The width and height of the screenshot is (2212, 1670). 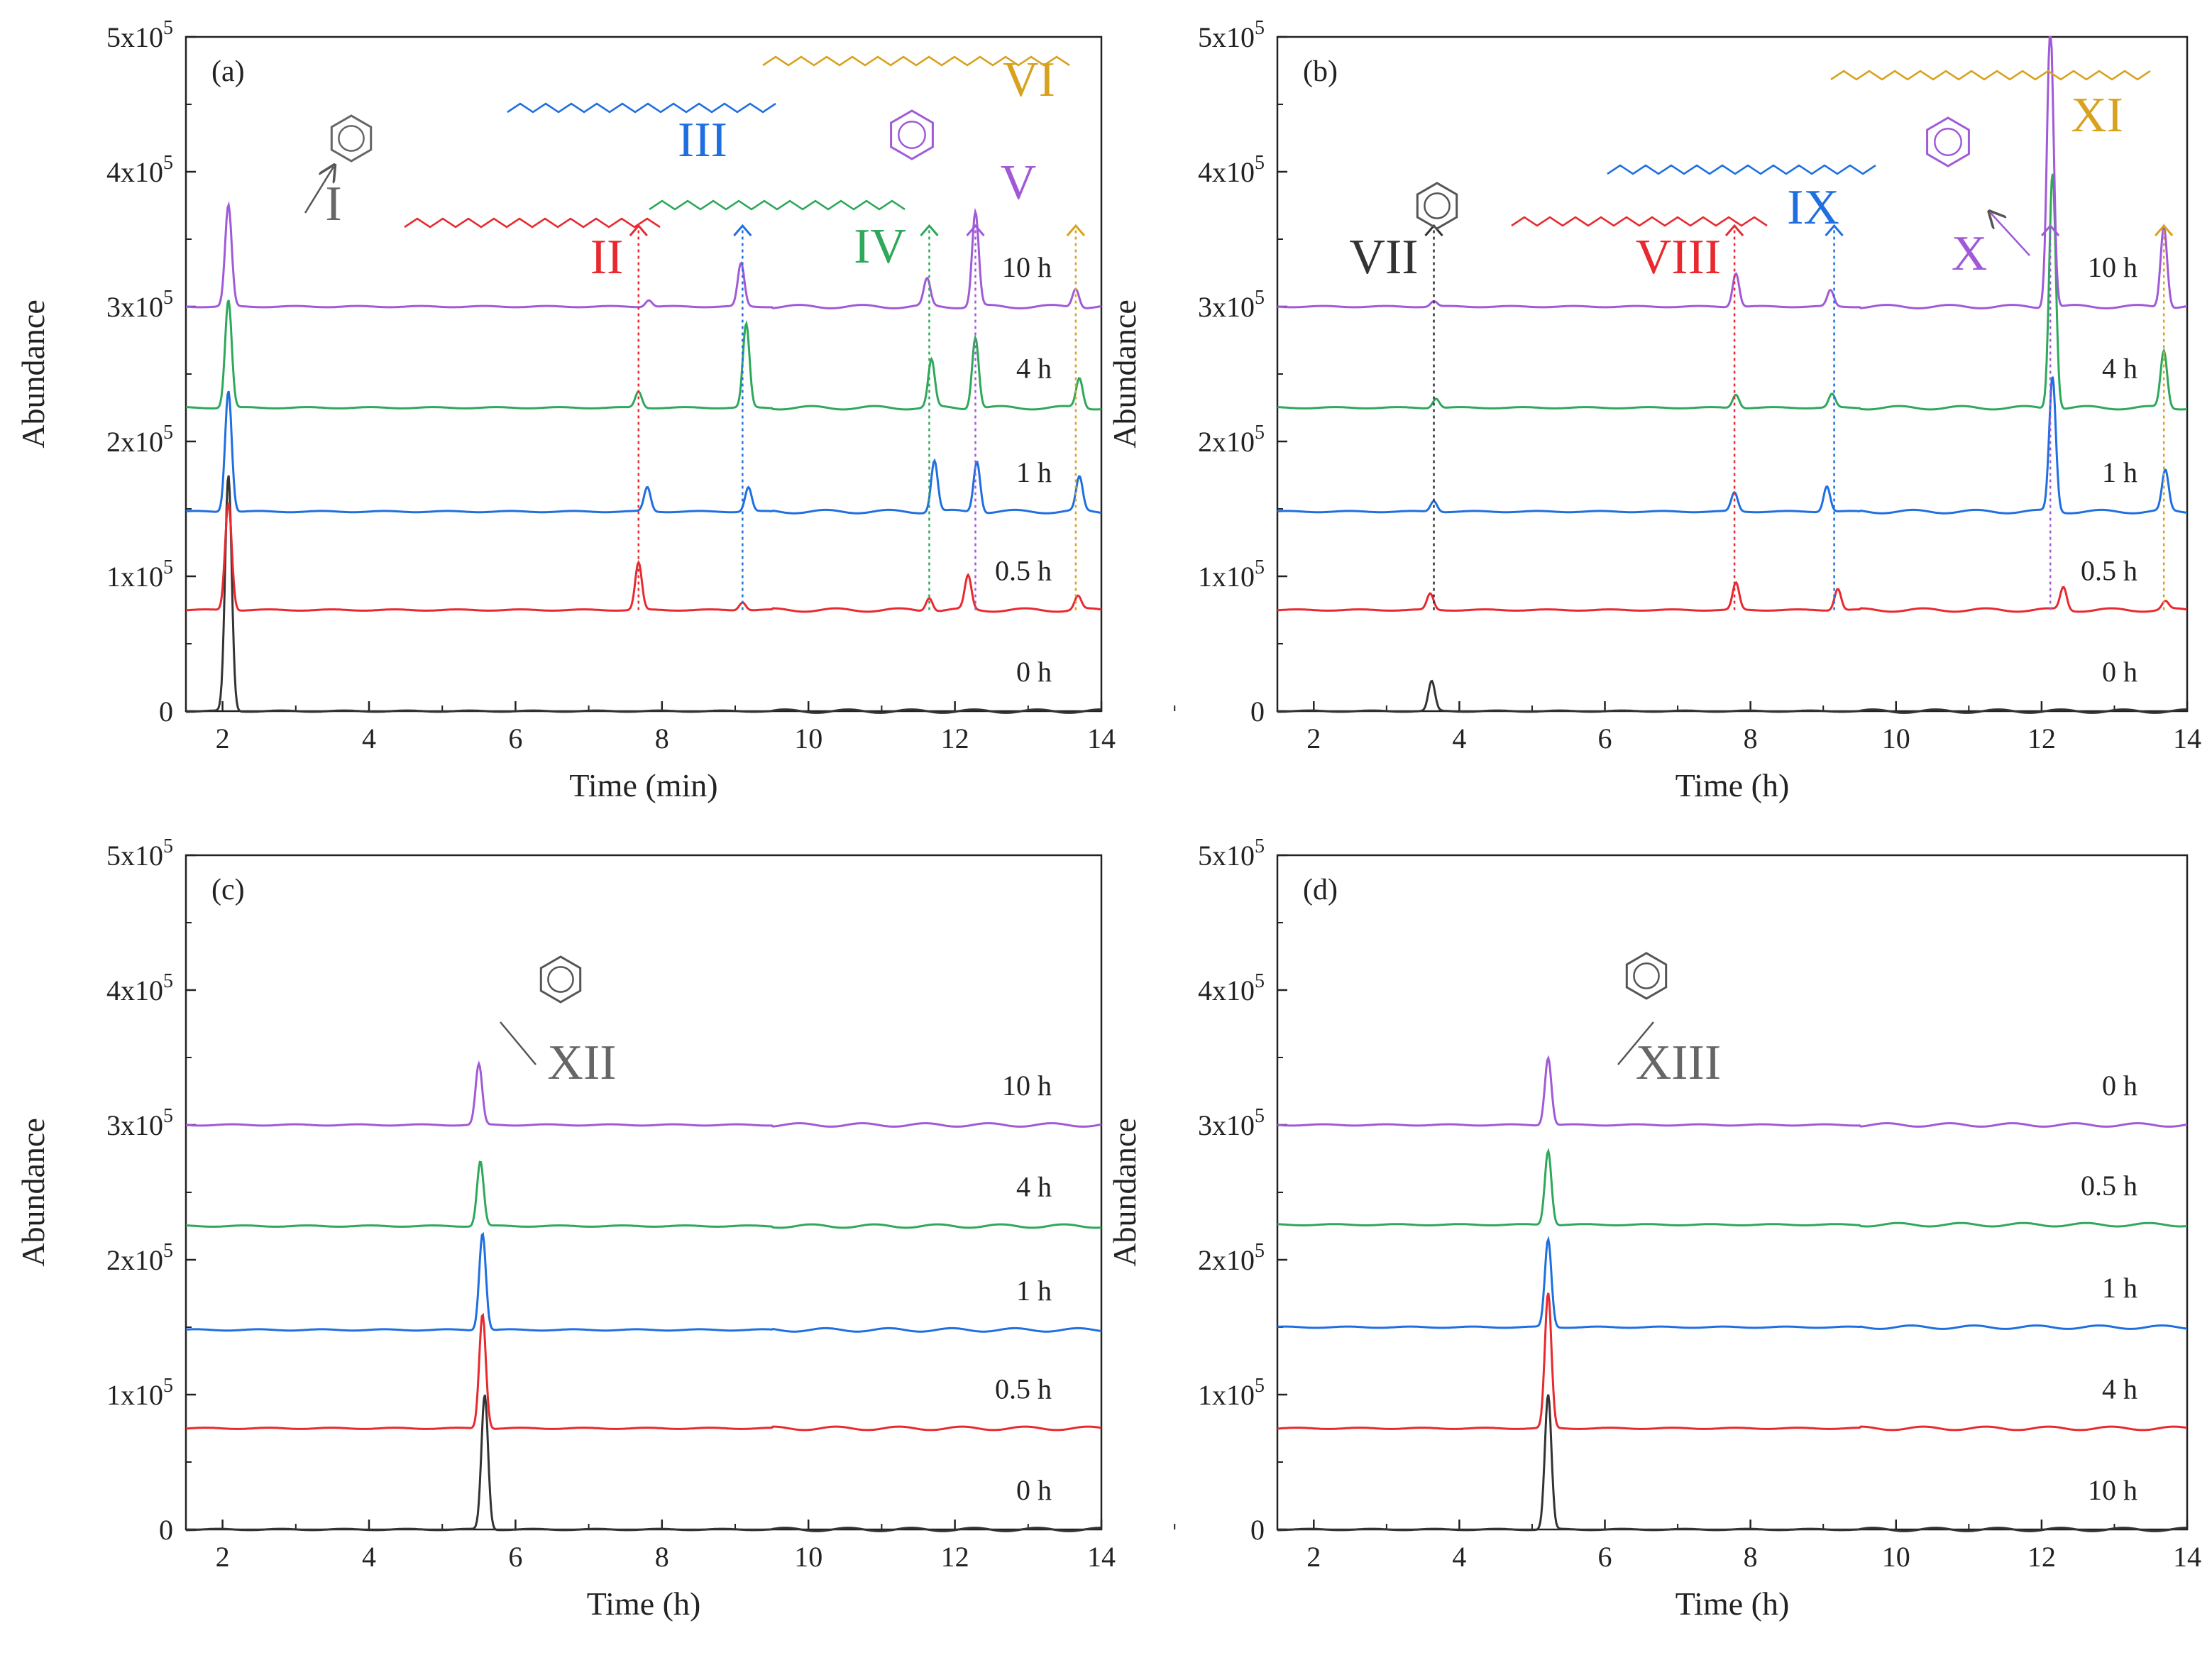 What do you see at coordinates (1605, 738) in the screenshot?
I see `x-tick-label: 6` at bounding box center [1605, 738].